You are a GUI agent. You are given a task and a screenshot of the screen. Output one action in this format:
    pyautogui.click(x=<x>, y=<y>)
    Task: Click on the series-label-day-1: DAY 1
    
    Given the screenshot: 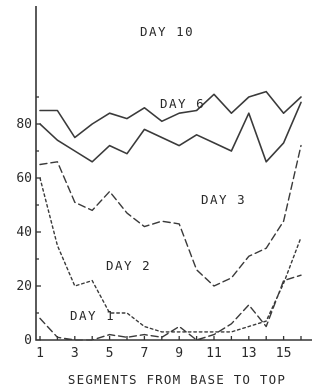 What is the action you would take?
    pyautogui.click(x=92, y=315)
    